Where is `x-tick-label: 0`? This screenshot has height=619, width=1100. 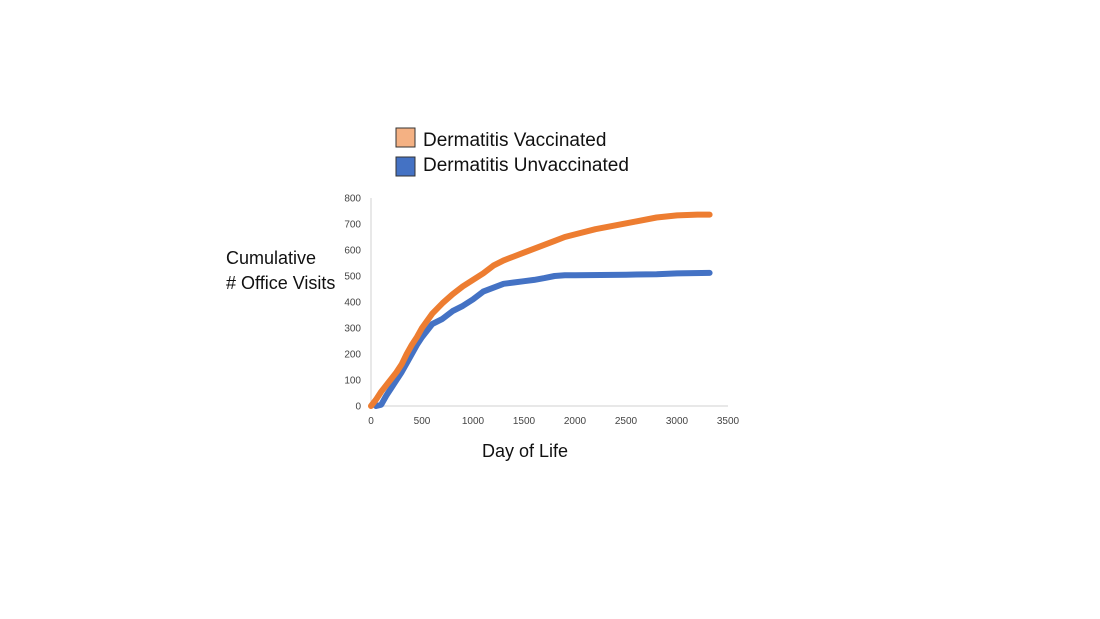
x-tick-label: 0 is located at coordinates (371, 421).